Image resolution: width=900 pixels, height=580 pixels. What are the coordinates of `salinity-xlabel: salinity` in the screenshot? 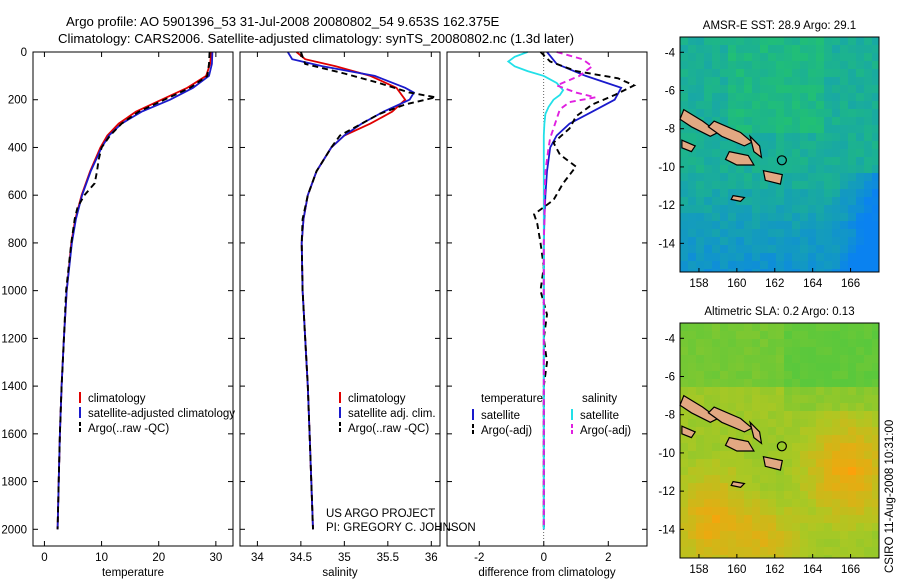 It's located at (339, 573).